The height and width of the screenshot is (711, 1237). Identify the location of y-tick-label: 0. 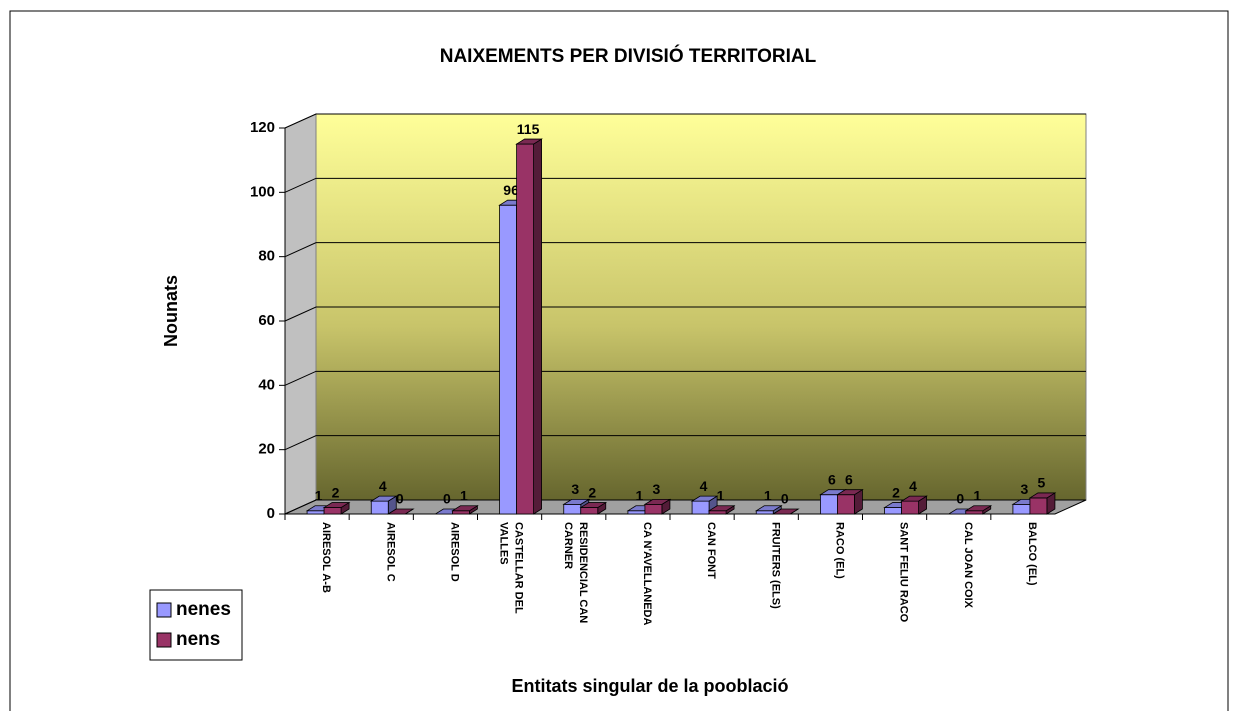
(271, 513).